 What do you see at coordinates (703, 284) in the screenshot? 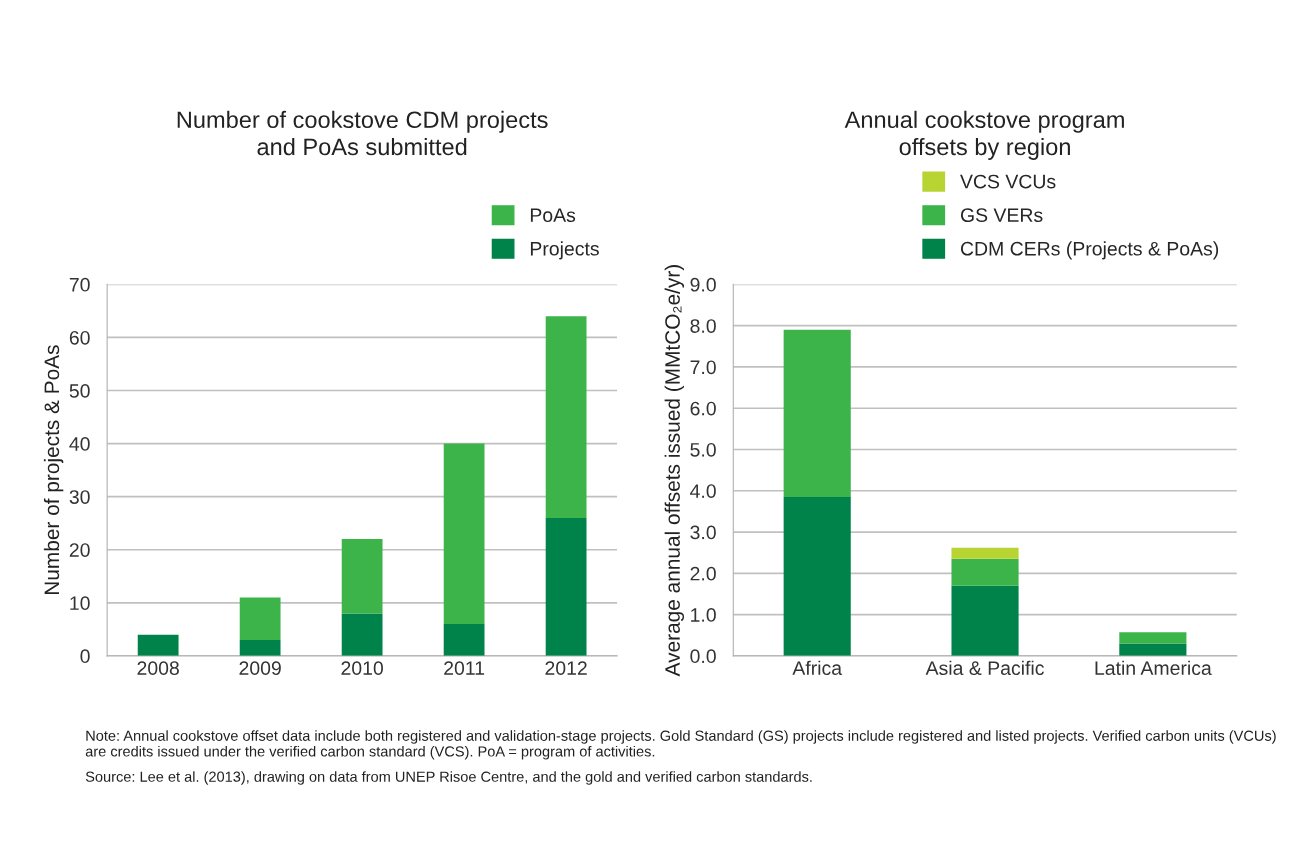
I see `y-tick-label: 9.0` at bounding box center [703, 284].